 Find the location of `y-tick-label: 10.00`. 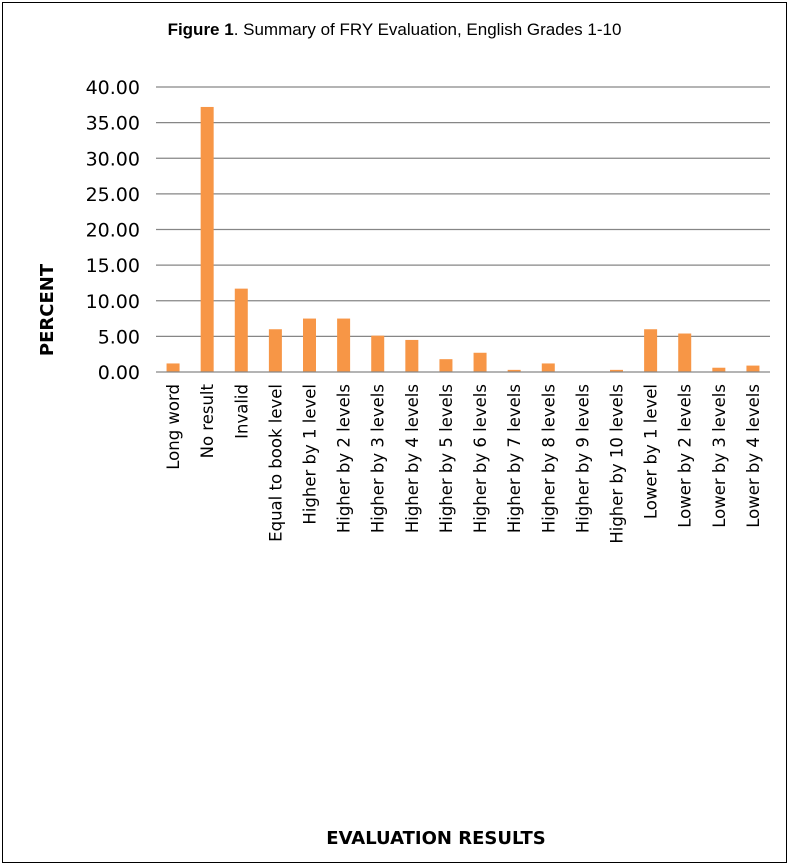

y-tick-label: 10.00 is located at coordinates (113, 302).